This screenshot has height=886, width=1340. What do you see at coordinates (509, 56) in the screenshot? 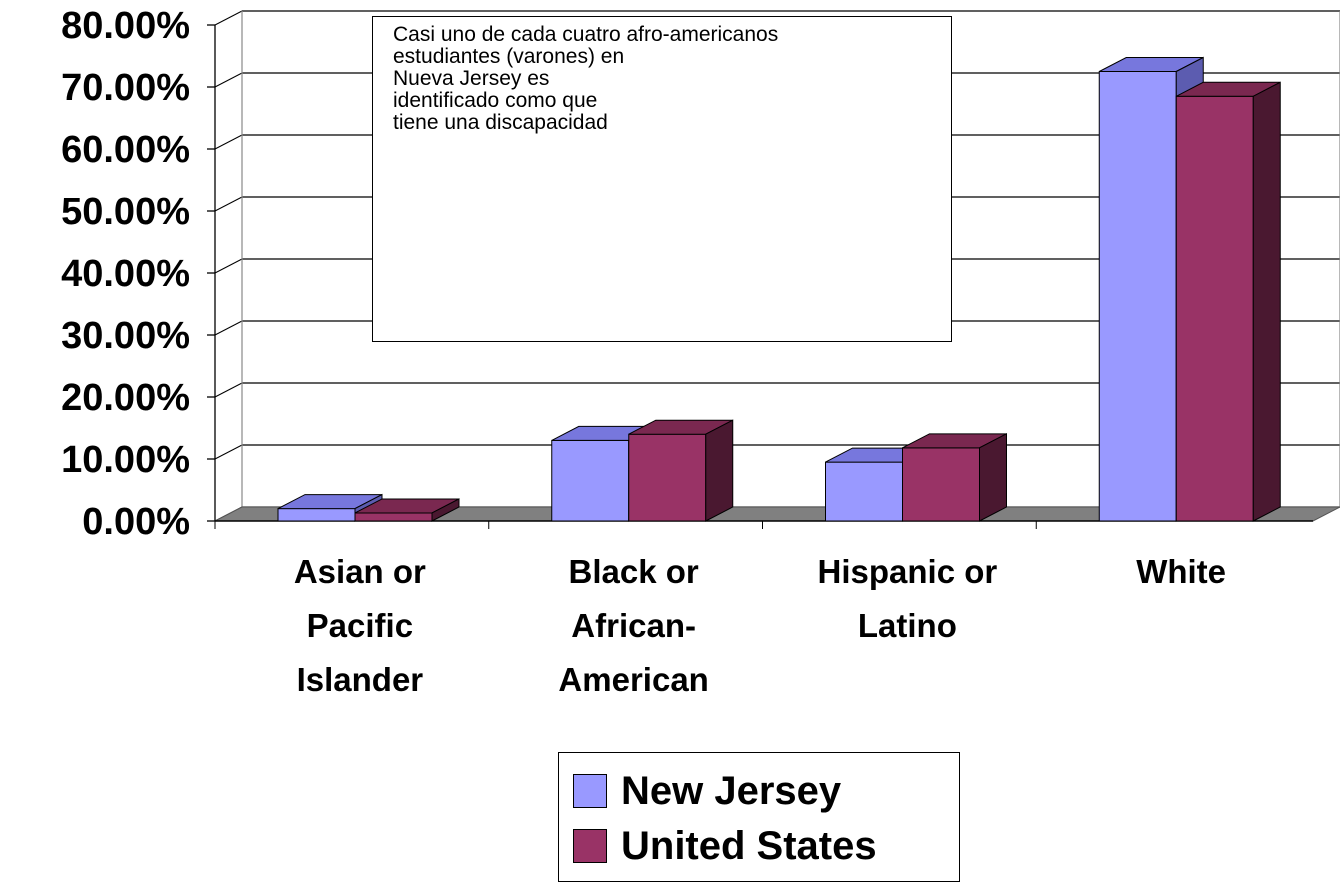
I see `annotation-line: estudiantes (varones) en` at bounding box center [509, 56].